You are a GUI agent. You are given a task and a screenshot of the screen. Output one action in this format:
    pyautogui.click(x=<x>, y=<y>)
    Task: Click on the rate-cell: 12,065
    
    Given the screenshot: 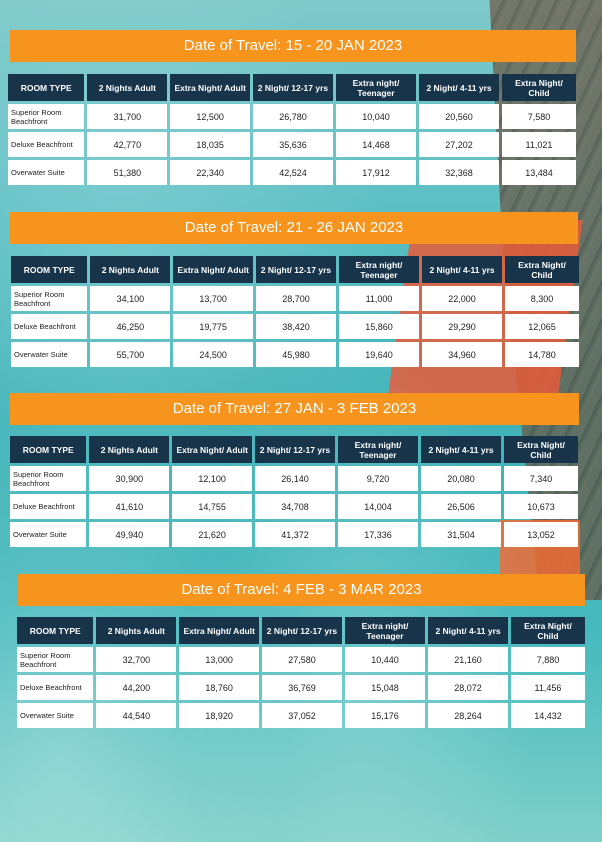 What is the action you would take?
    pyautogui.click(x=541, y=326)
    